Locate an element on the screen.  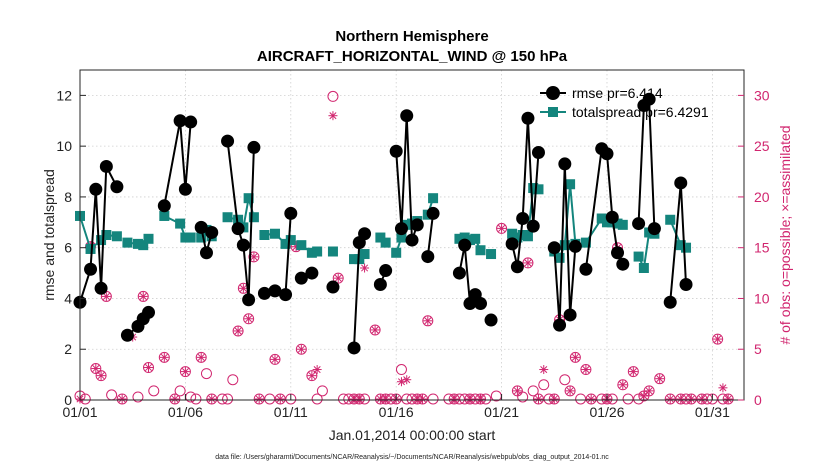
chart-title-line-1: Northern Hemisphere is located at coordinates (411, 36).